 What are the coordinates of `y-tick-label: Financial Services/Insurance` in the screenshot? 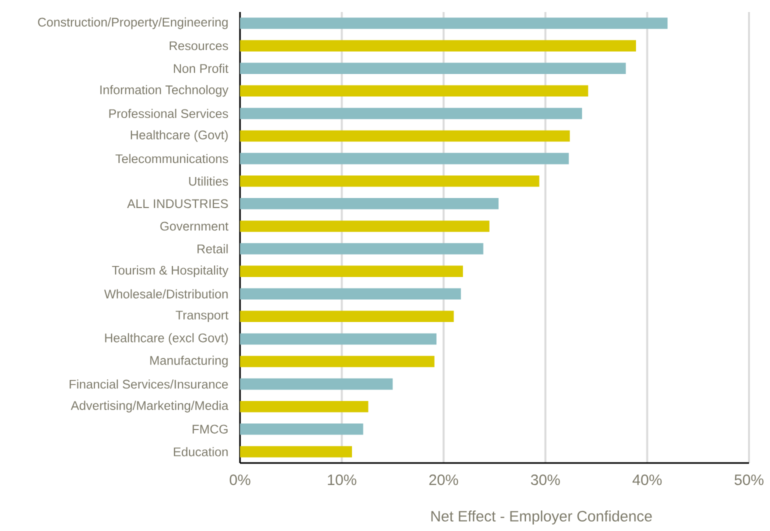 It's located at (149, 384).